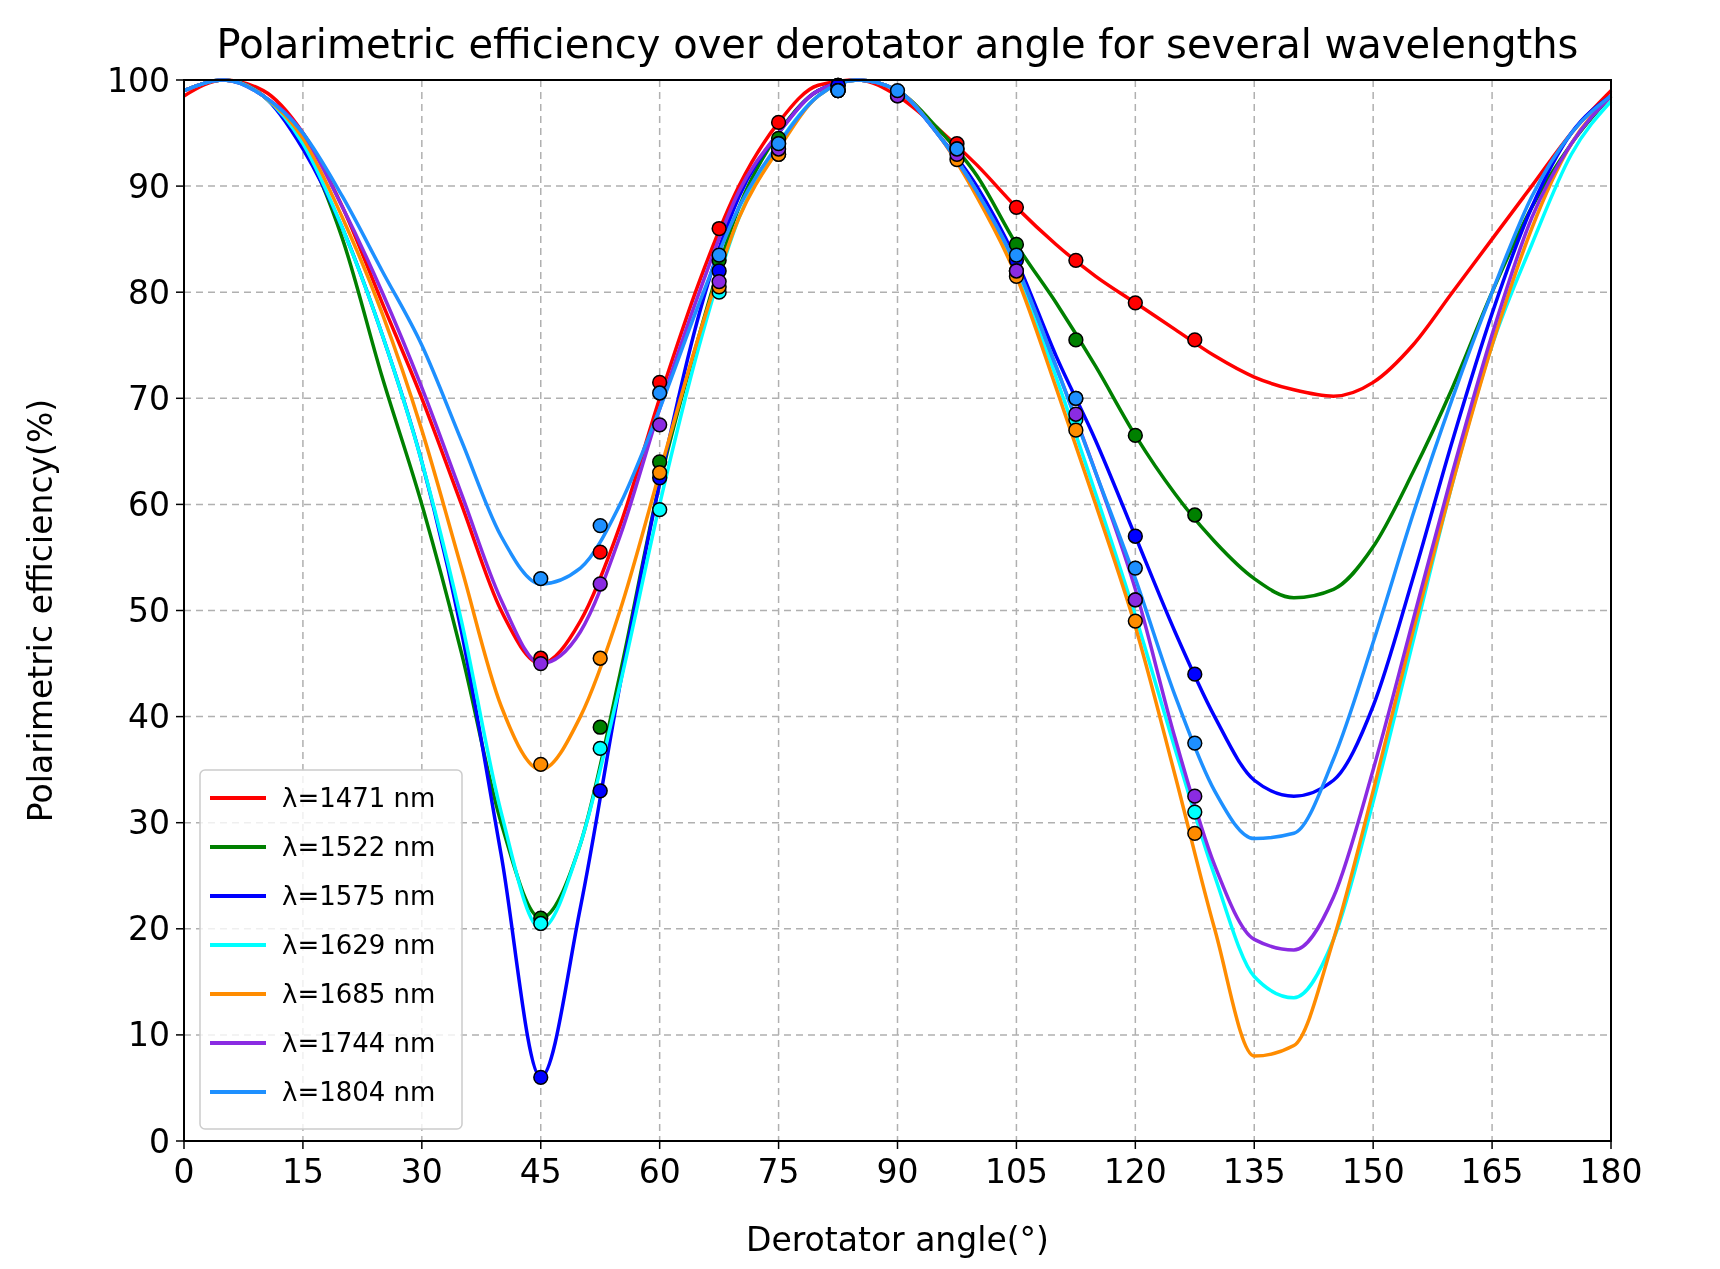  What do you see at coordinates (359, 1043) in the screenshot?
I see `legend-label: λ=1744 nm` at bounding box center [359, 1043].